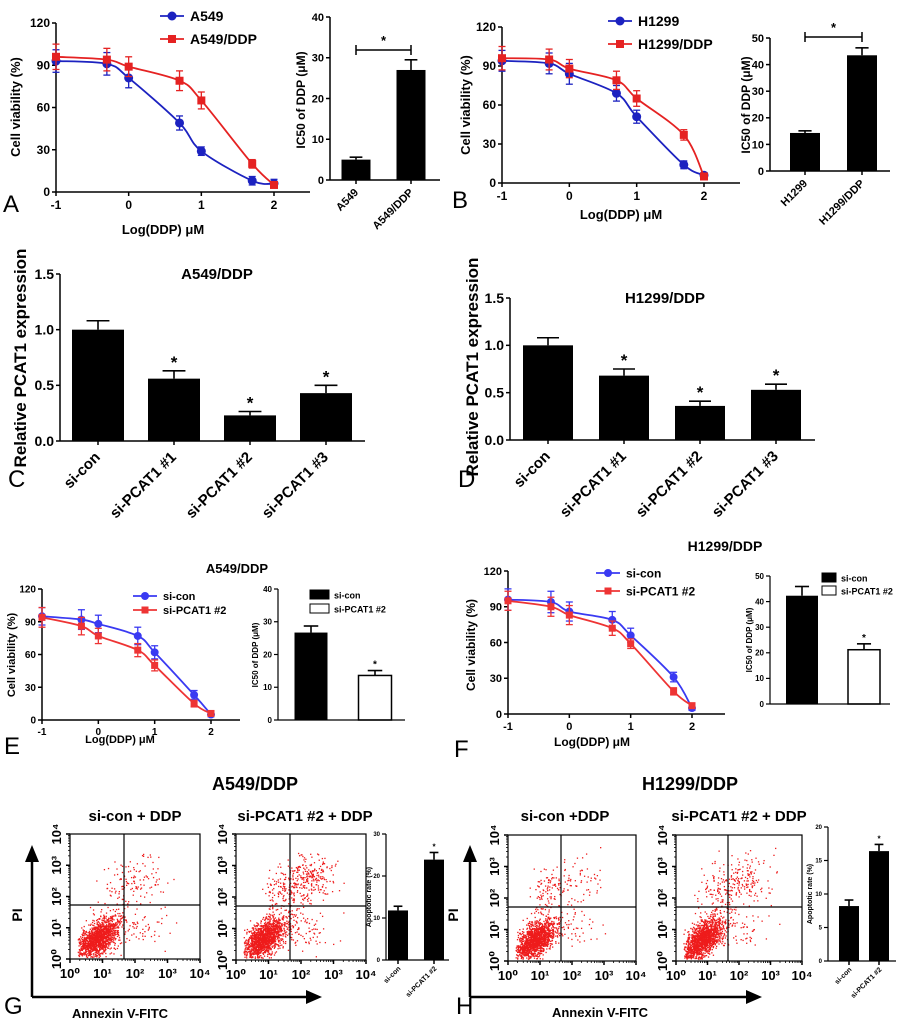 The image size is (903, 1023). Describe the element at coordinates (120, 1013) in the screenshot. I see `flow-x-label: Annexin V-FITC` at that location.